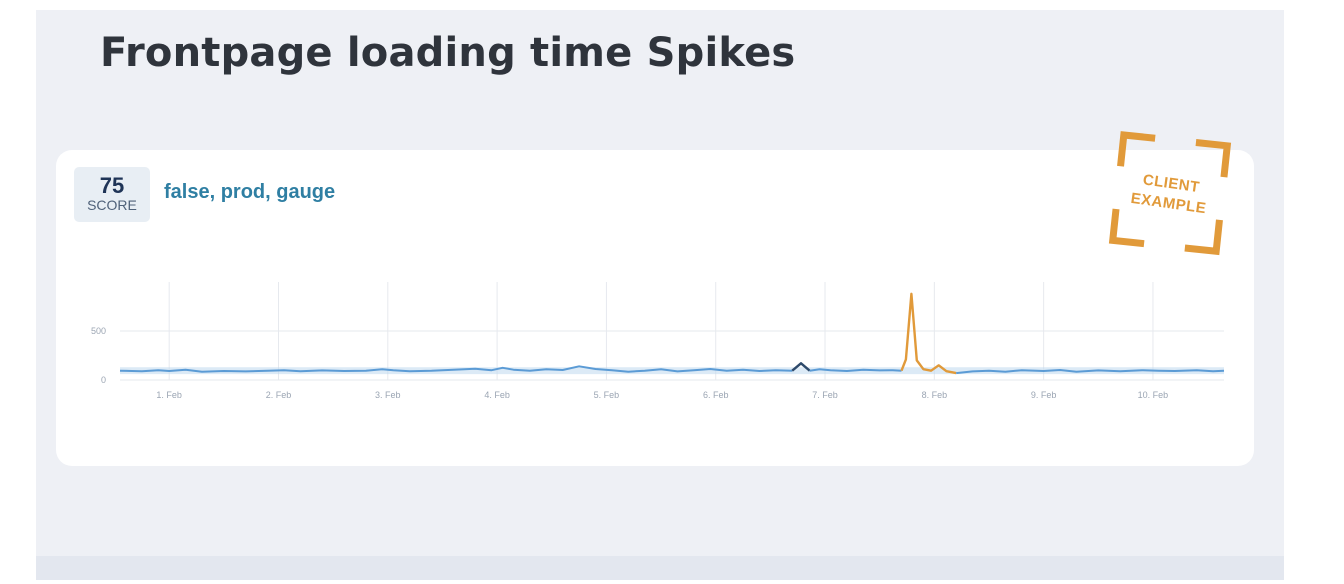  What do you see at coordinates (1126, 228) in the screenshot?
I see `stamp-corner-bl` at bounding box center [1126, 228].